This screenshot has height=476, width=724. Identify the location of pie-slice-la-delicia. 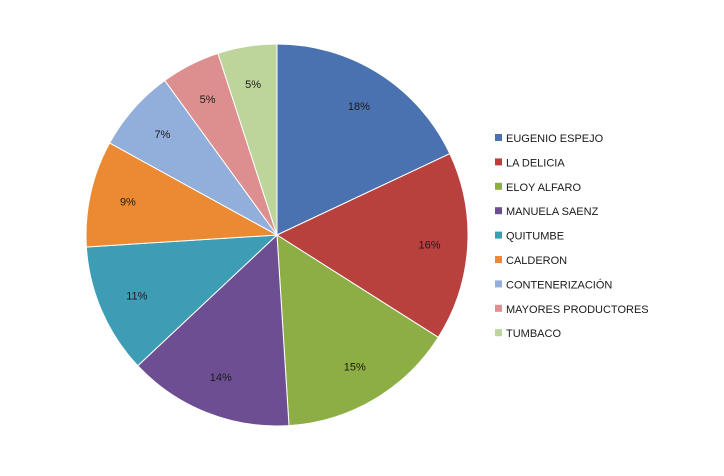
(372, 246).